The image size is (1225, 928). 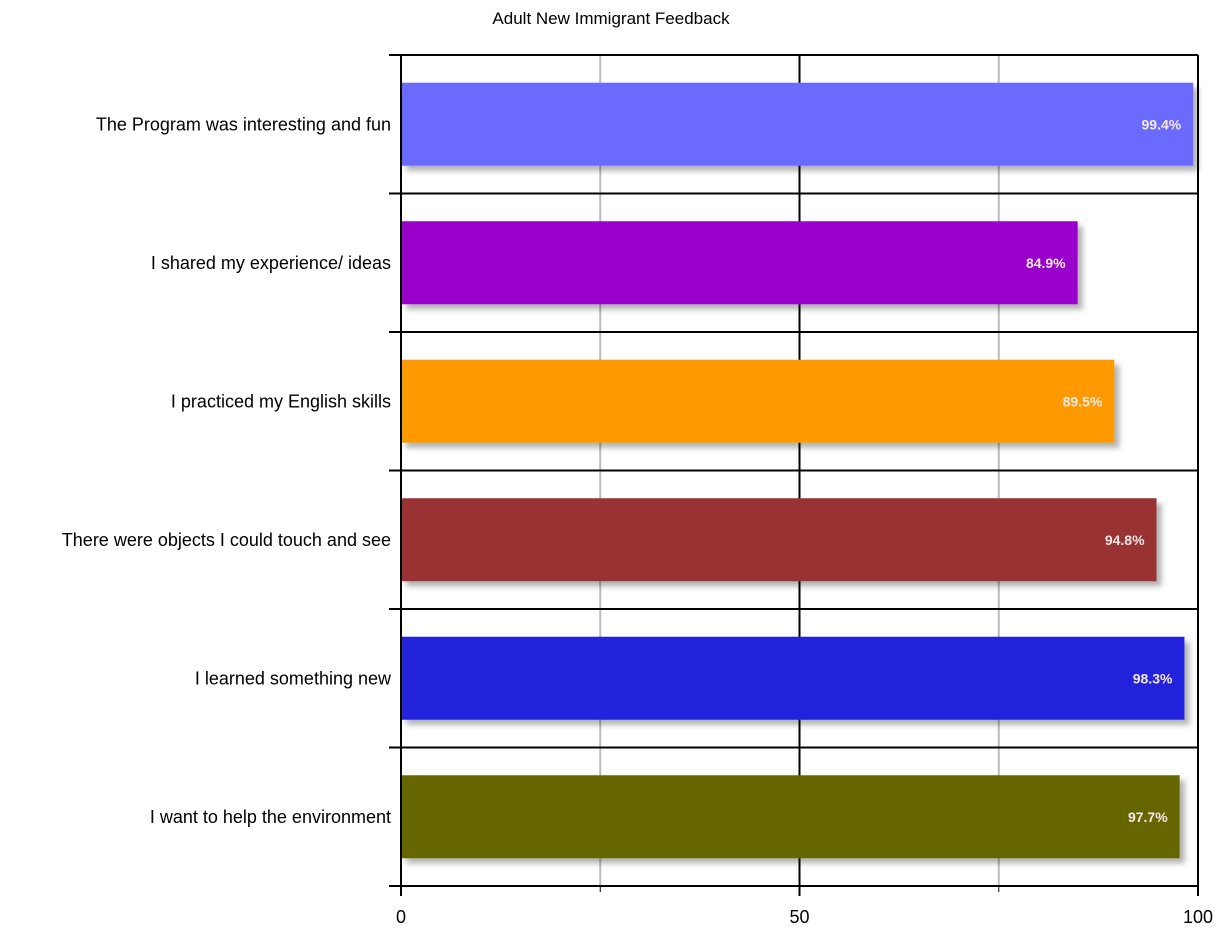 I want to click on data-label: 84.9%, so click(x=1046, y=263).